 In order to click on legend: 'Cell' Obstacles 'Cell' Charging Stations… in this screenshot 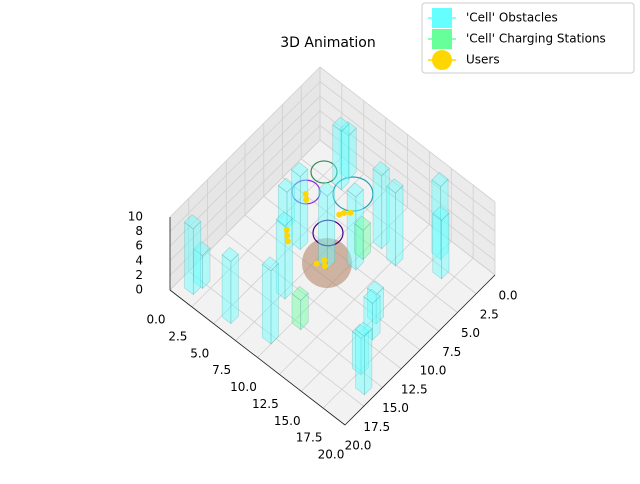, I will do `click(528, 38)`.